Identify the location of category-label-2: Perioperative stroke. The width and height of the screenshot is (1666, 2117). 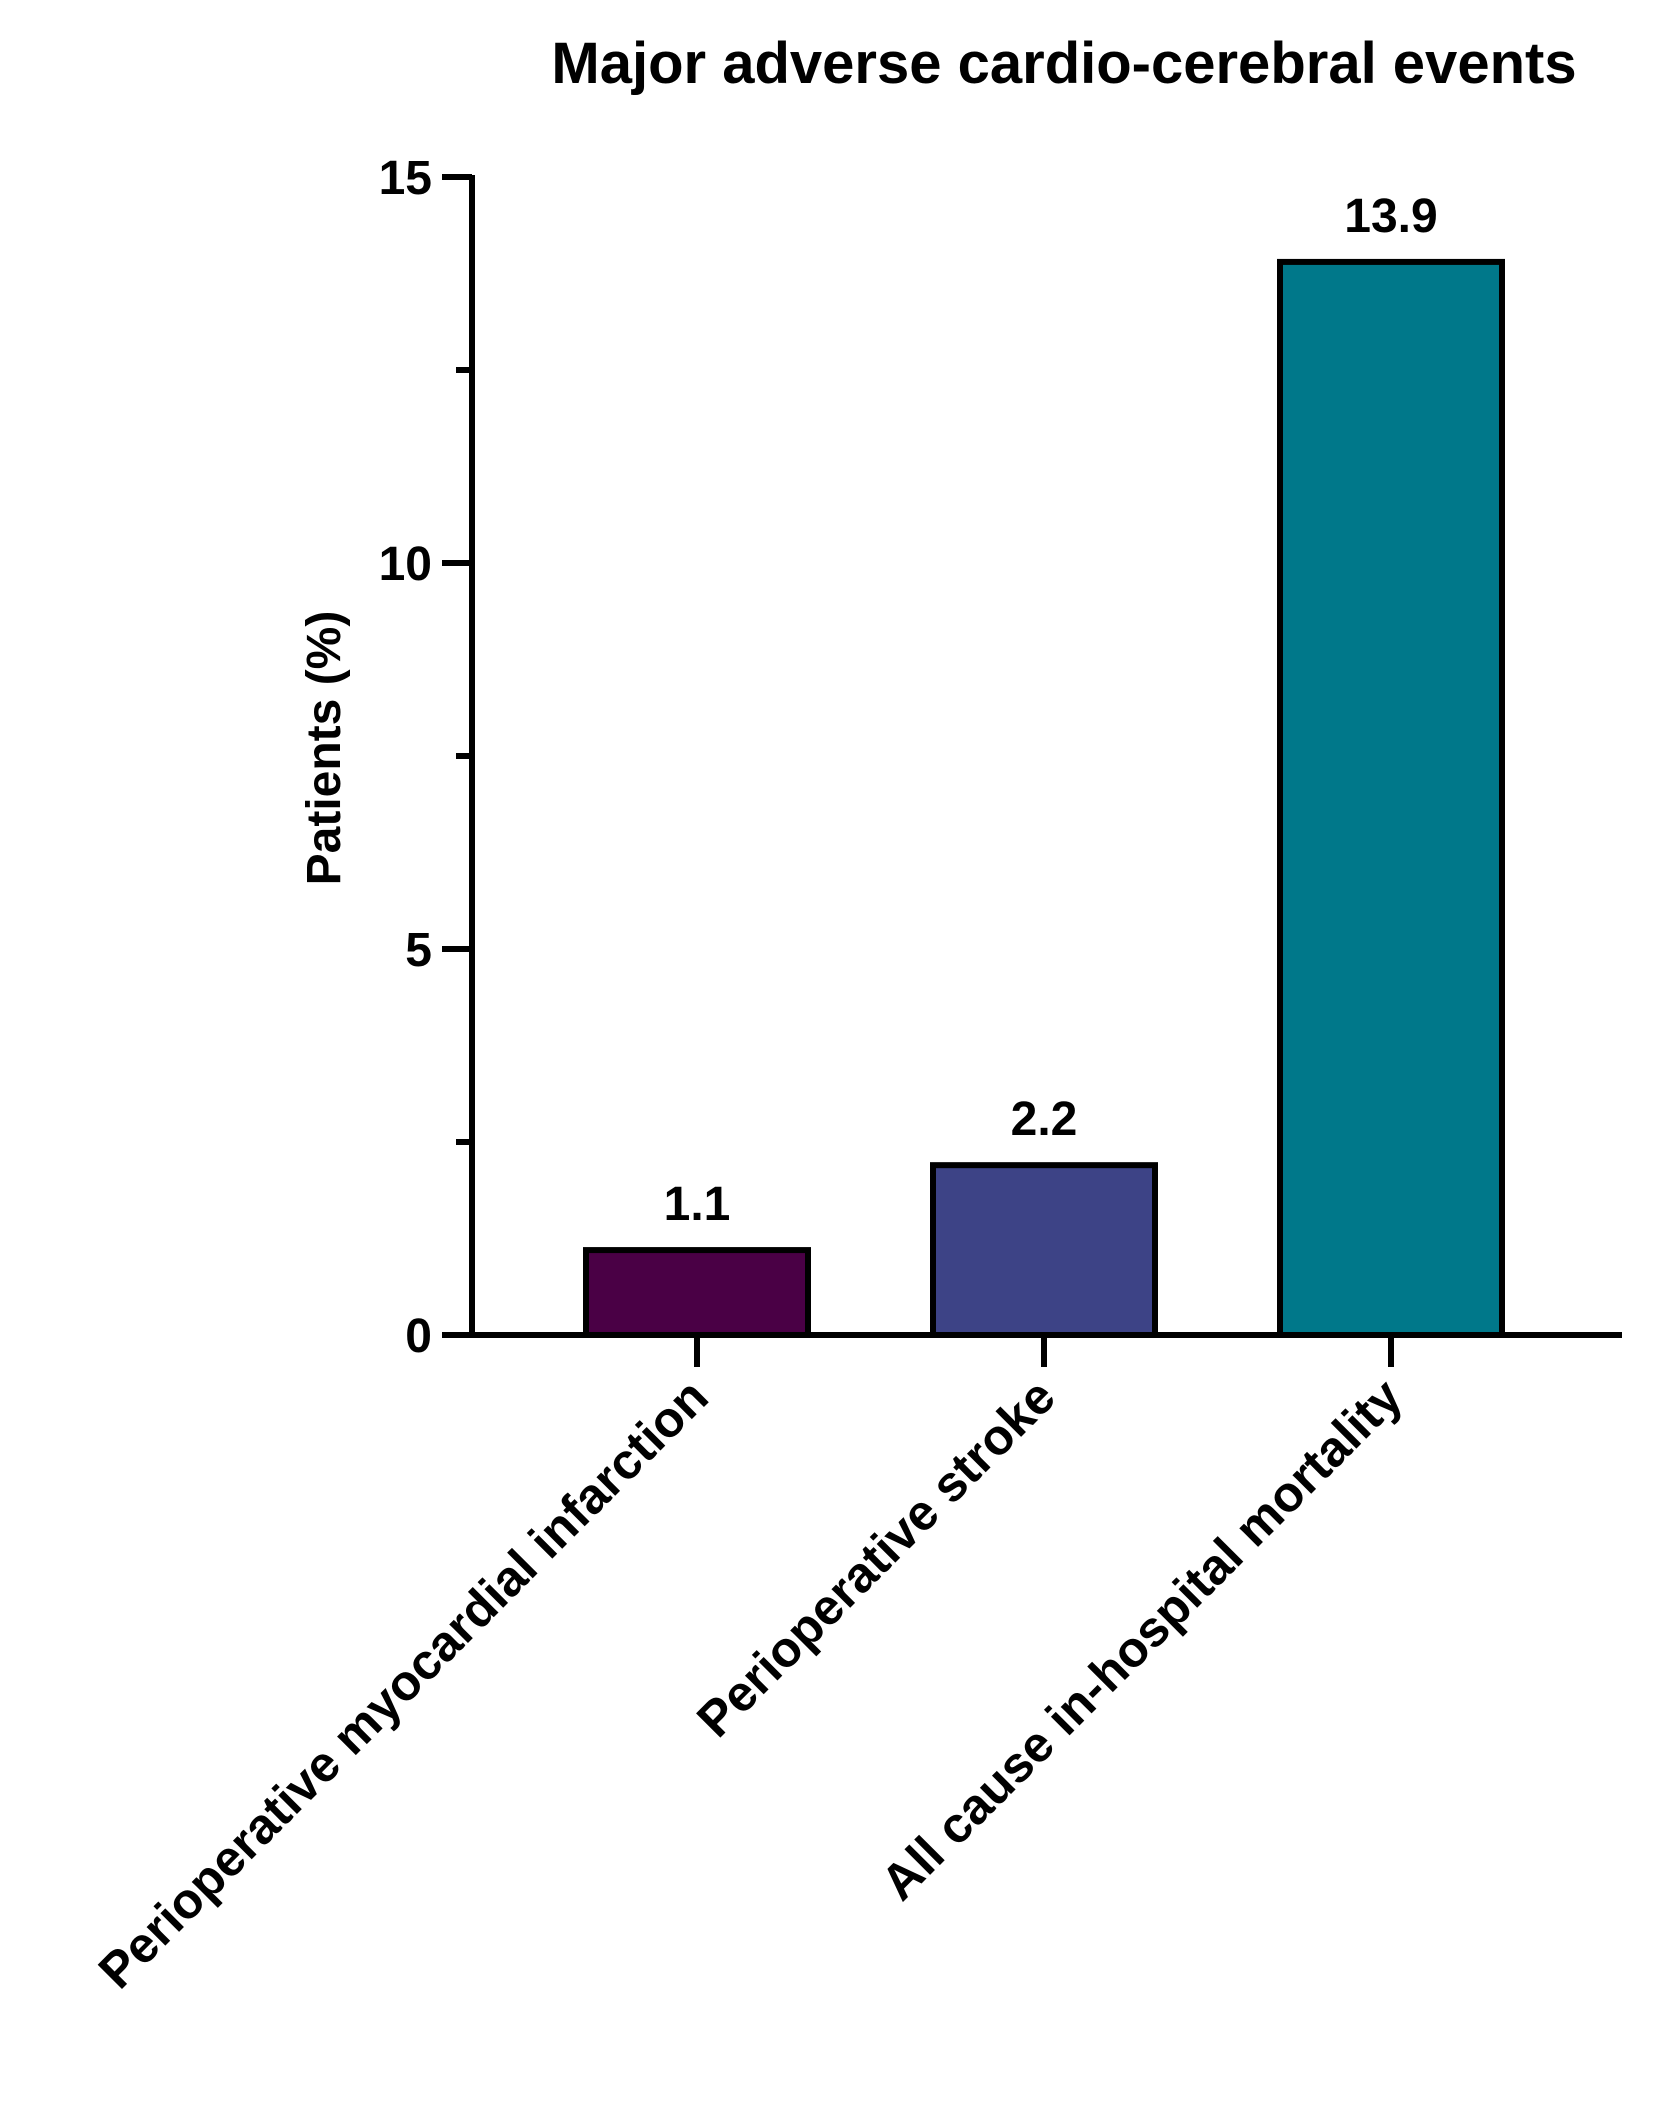
(876, 1558).